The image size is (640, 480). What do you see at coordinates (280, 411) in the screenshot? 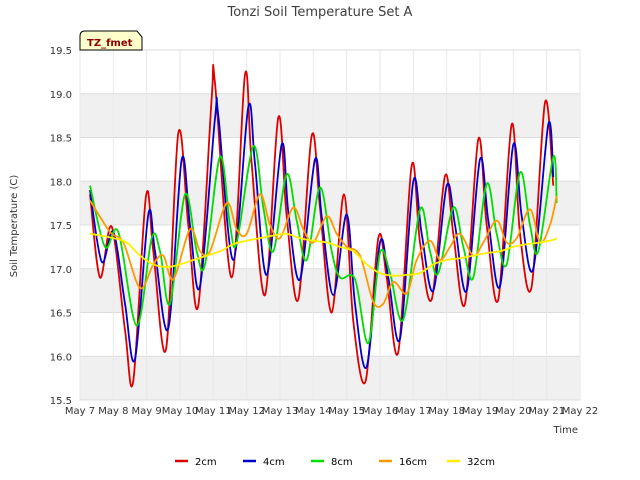
I see `x-tick-label: May 13` at bounding box center [280, 411].